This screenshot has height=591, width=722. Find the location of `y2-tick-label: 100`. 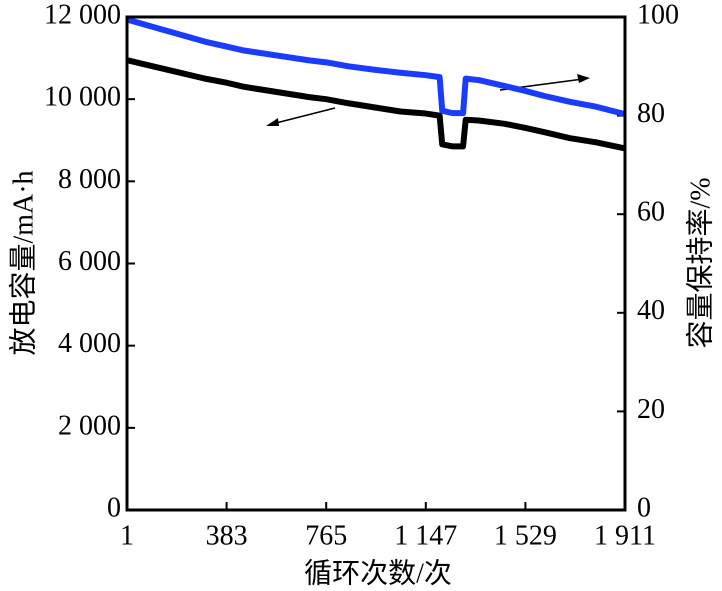

y2-tick-label: 100 is located at coordinates (658, 15).